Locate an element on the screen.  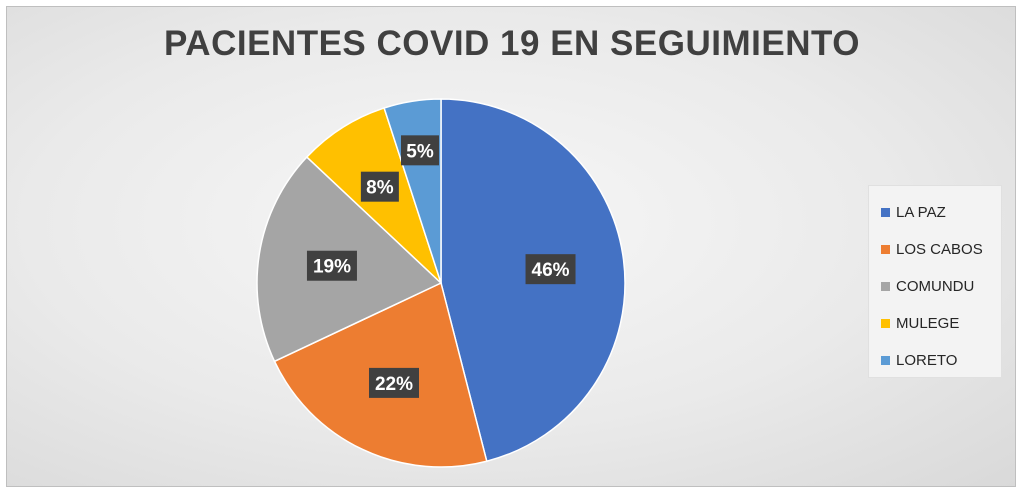
legend-item-los-cabos: LOS CABOS is located at coordinates (935, 249).